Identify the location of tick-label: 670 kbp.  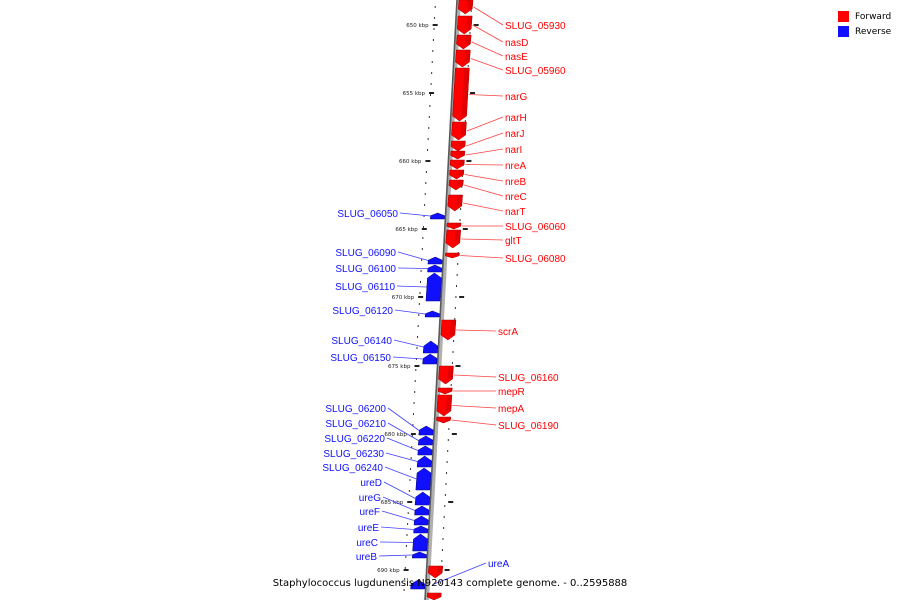
(403, 298).